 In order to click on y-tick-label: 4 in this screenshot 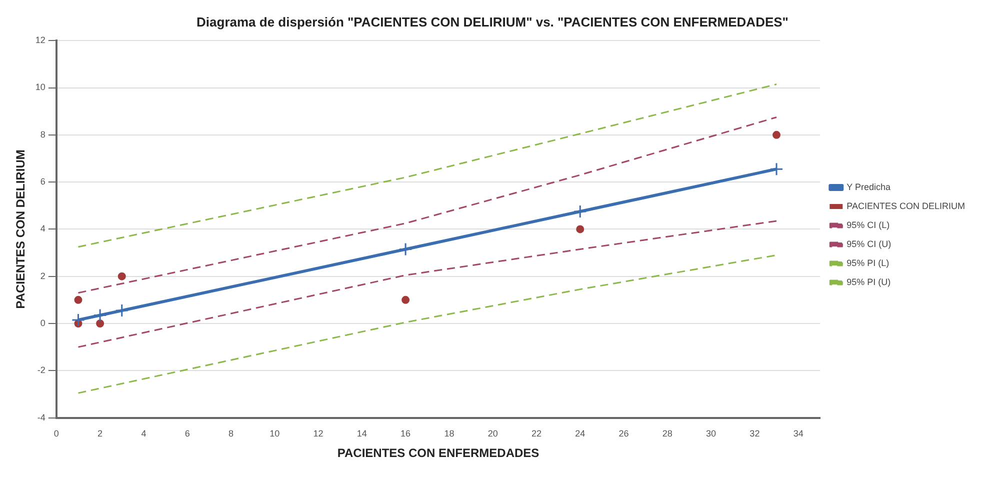, I will do `click(43, 229)`.